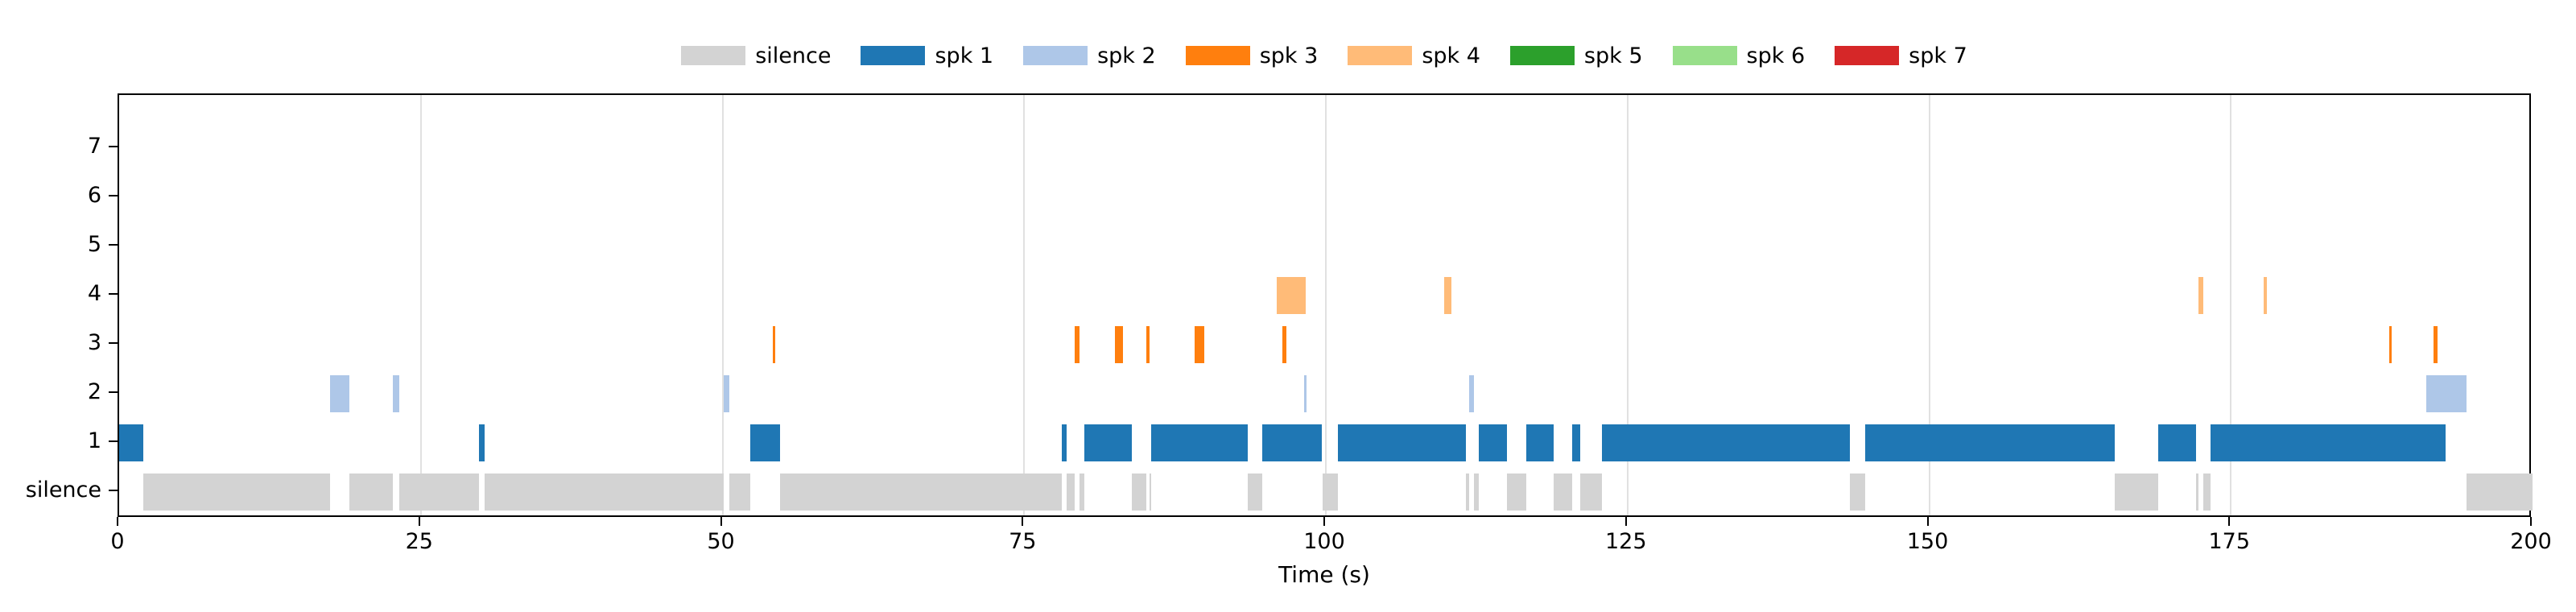 The height and width of the screenshot is (612, 2576). Describe the element at coordinates (94, 342) in the screenshot. I see `y-axis-tick-label: 3` at that location.